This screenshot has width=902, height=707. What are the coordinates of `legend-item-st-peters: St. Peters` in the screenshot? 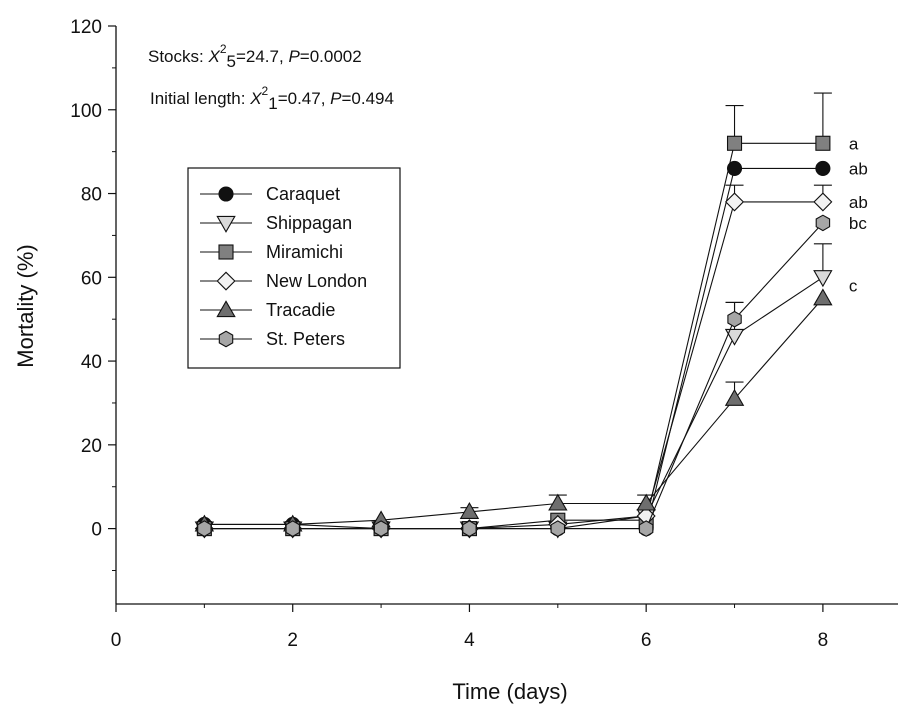 It's located at (272, 339).